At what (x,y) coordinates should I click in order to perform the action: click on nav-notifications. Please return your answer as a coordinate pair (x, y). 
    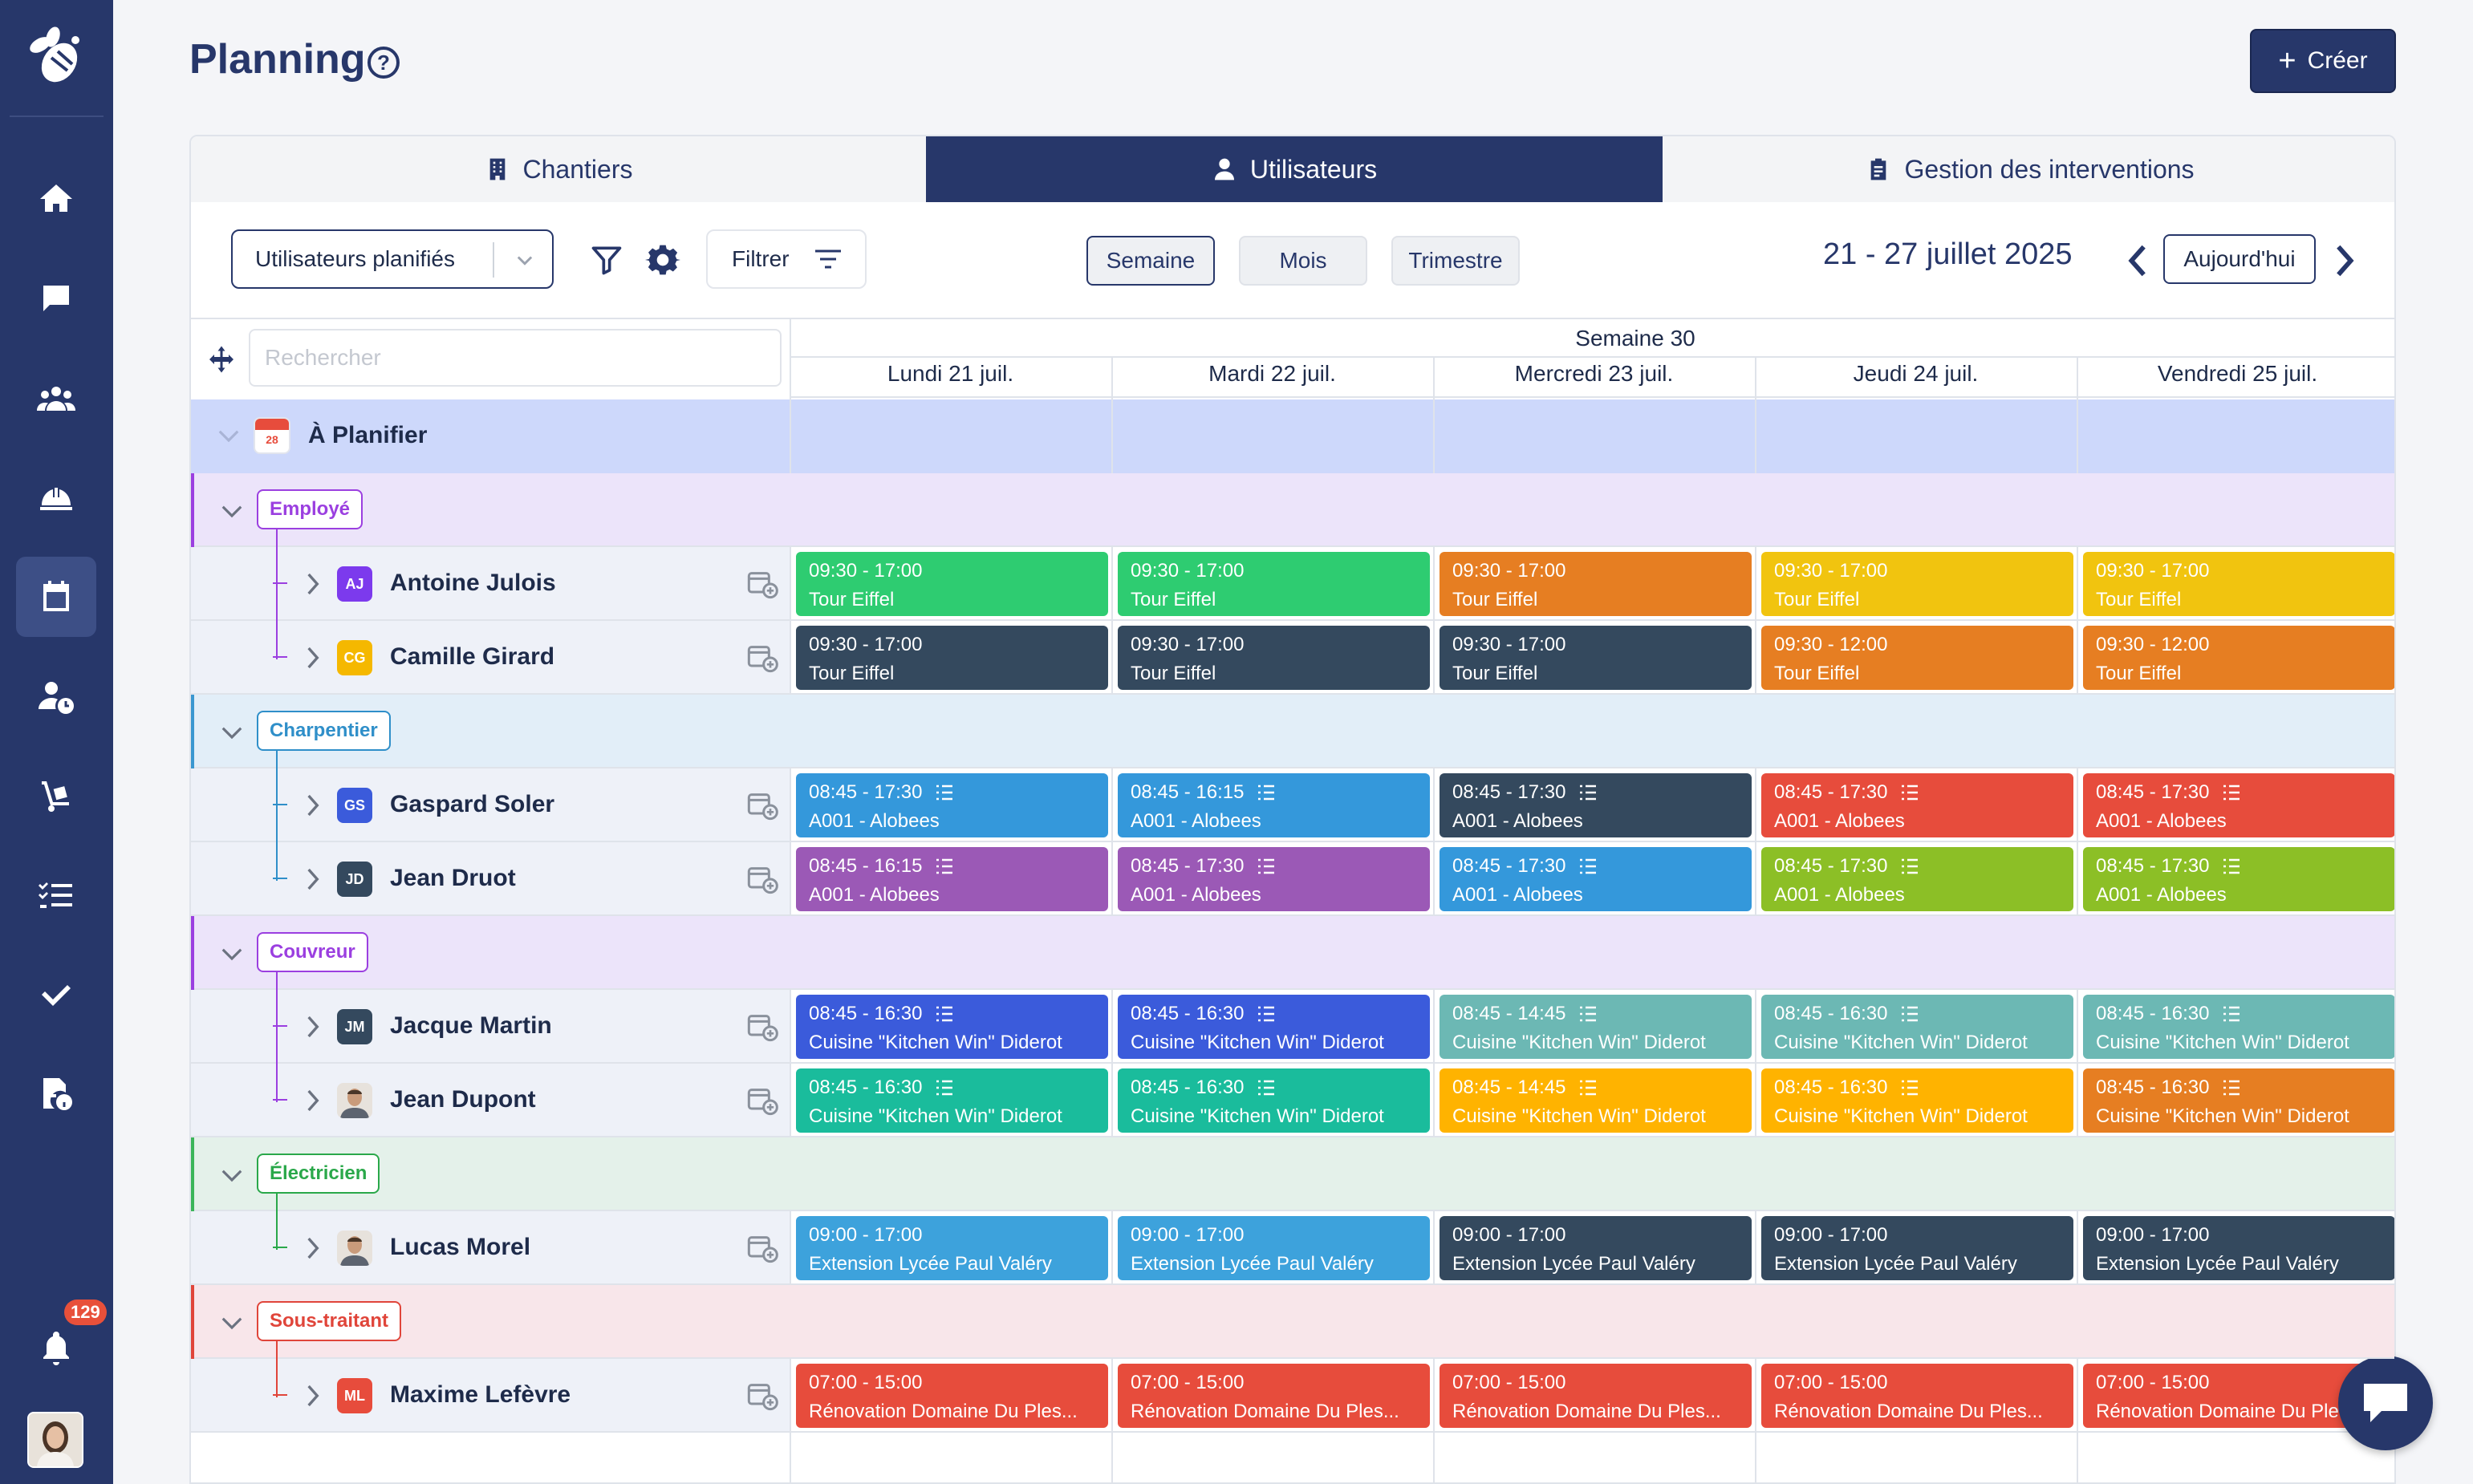
    Looking at the image, I should click on (56, 1348).